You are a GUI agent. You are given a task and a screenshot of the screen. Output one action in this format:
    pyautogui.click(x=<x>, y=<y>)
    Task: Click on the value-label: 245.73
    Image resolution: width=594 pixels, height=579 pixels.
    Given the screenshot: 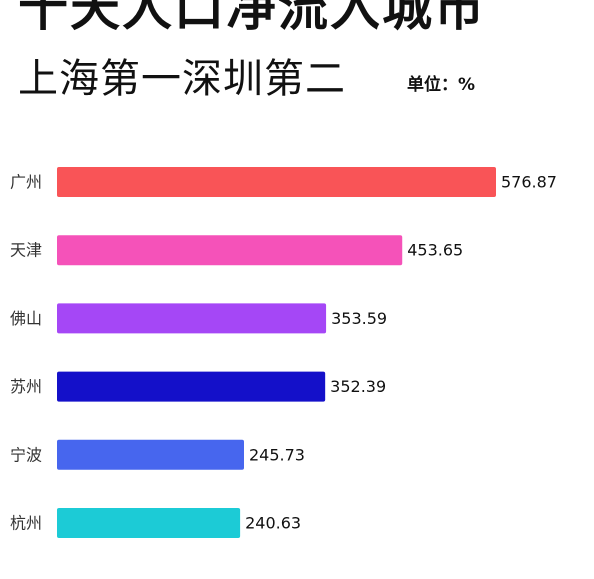 What is the action you would take?
    pyautogui.click(x=277, y=454)
    